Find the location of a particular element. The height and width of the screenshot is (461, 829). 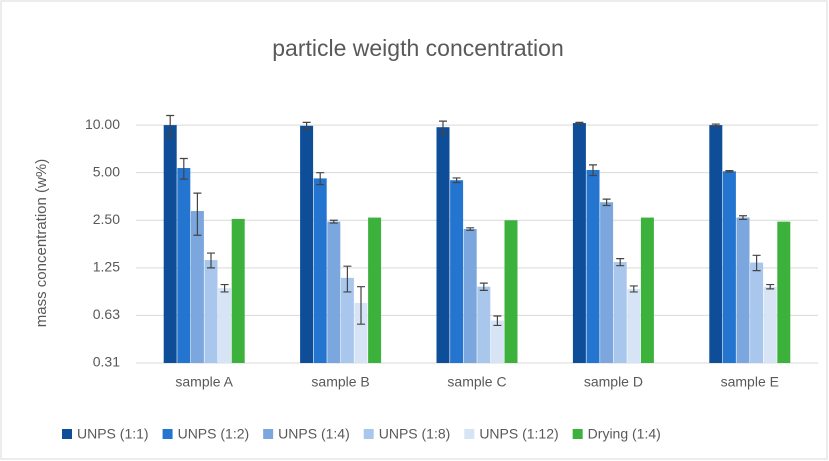

y-tick-label: 0.31 is located at coordinates (106, 362).